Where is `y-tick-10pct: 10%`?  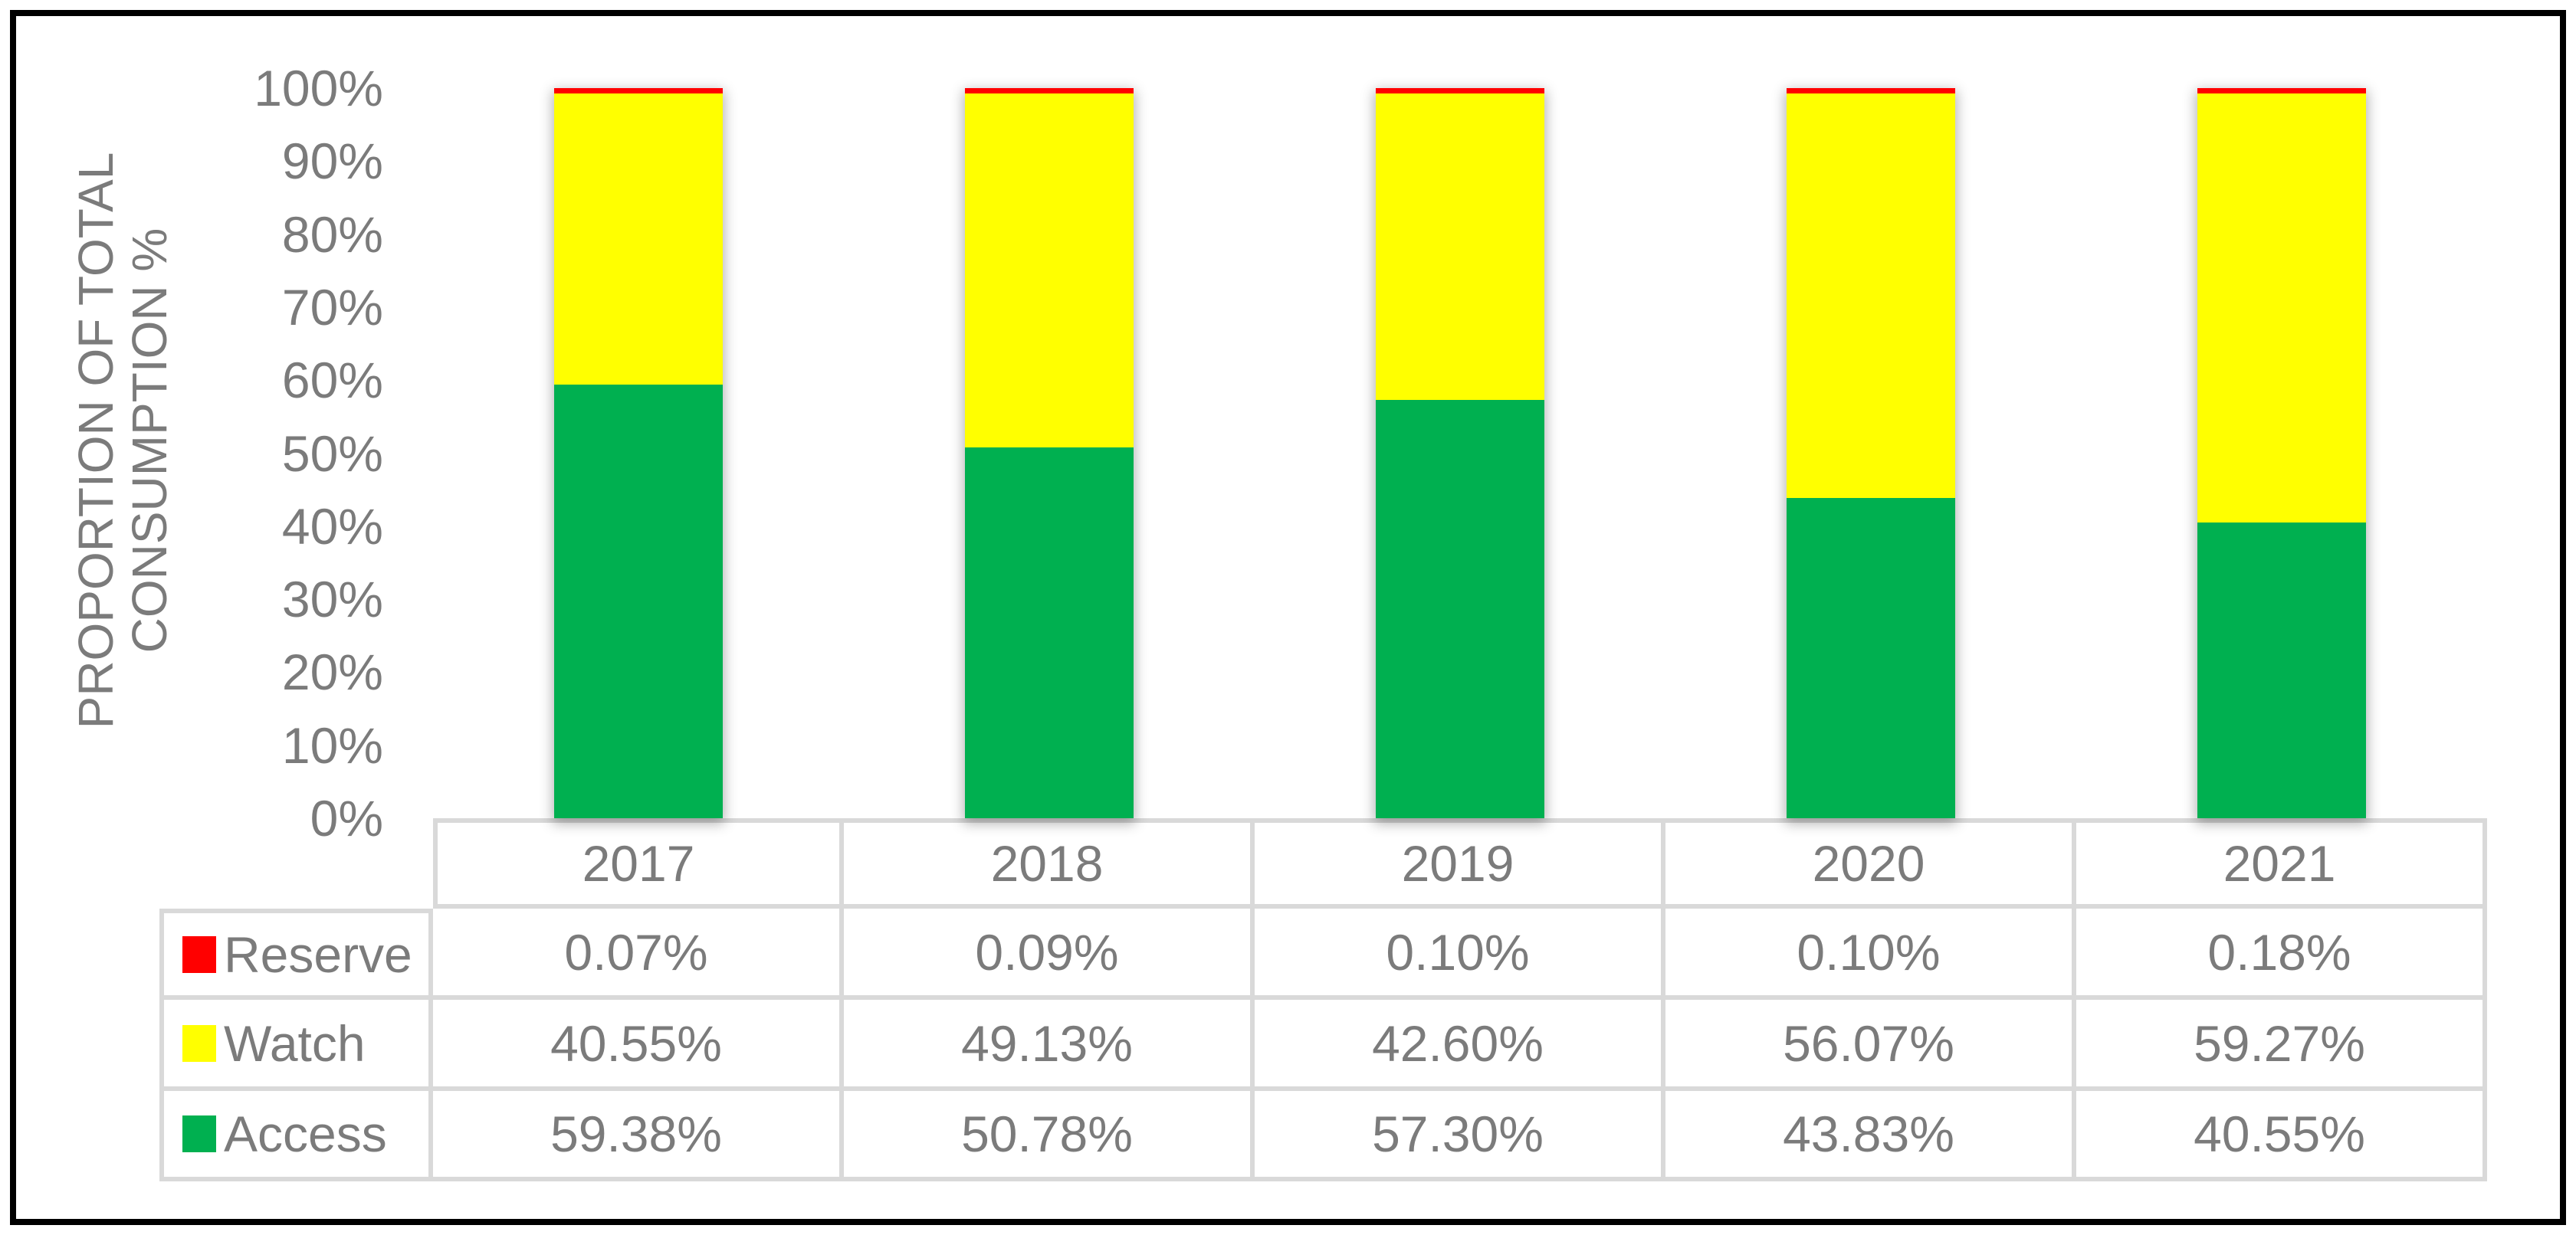
y-tick-10pct: 10% is located at coordinates (332, 745).